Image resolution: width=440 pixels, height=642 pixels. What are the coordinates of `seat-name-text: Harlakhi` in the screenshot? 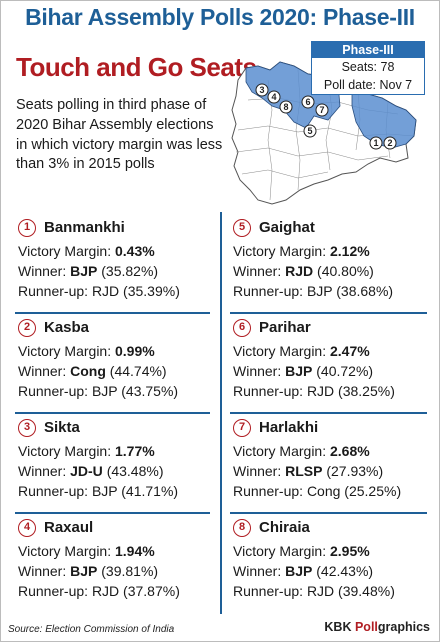 It's located at (289, 427).